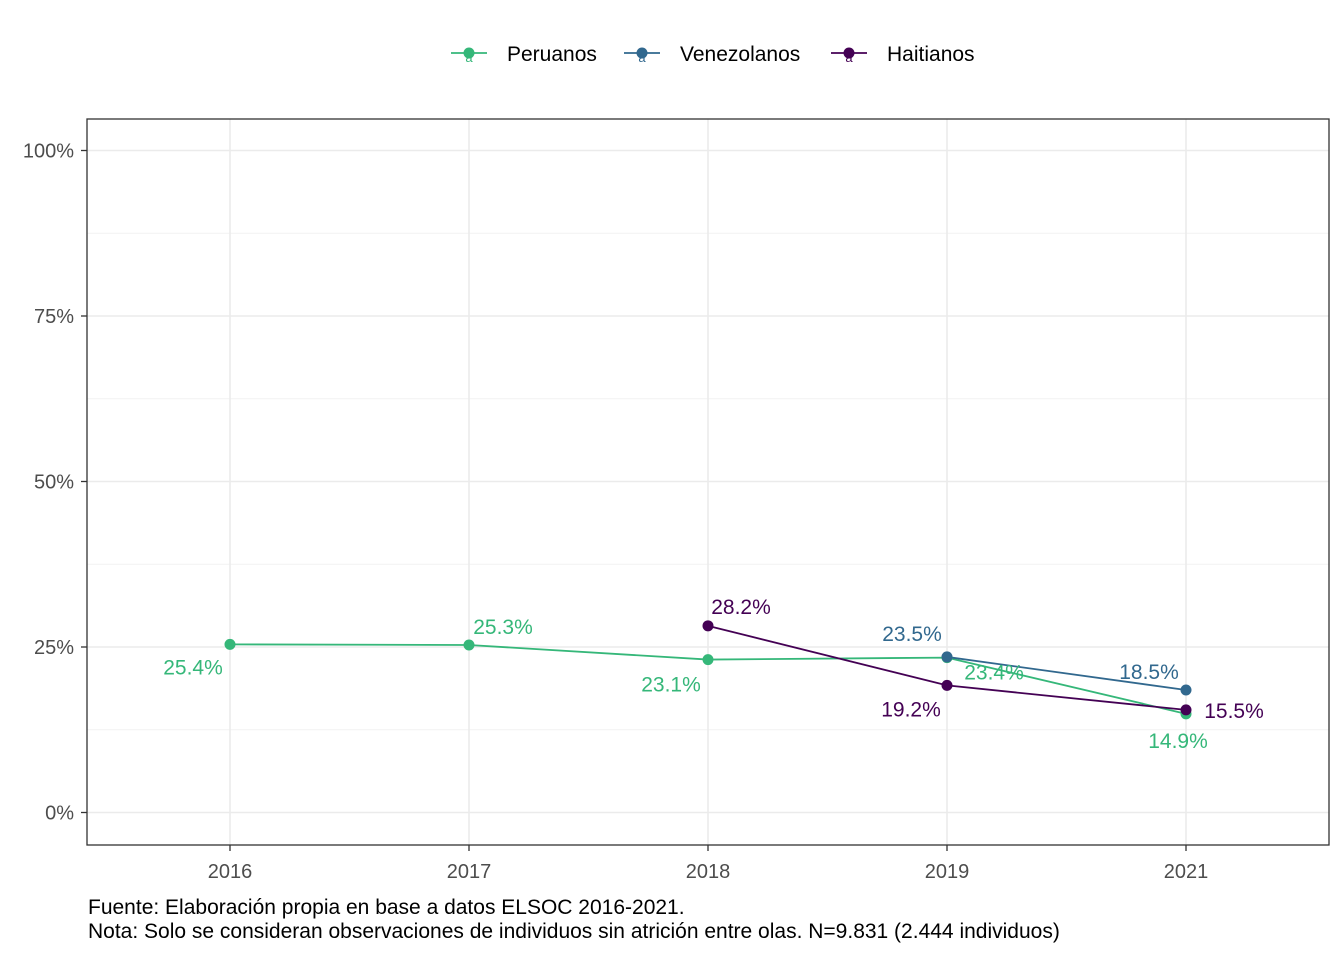 The image size is (1344, 960). What do you see at coordinates (911, 709) in the screenshot?
I see `data-label: 19.2%` at bounding box center [911, 709].